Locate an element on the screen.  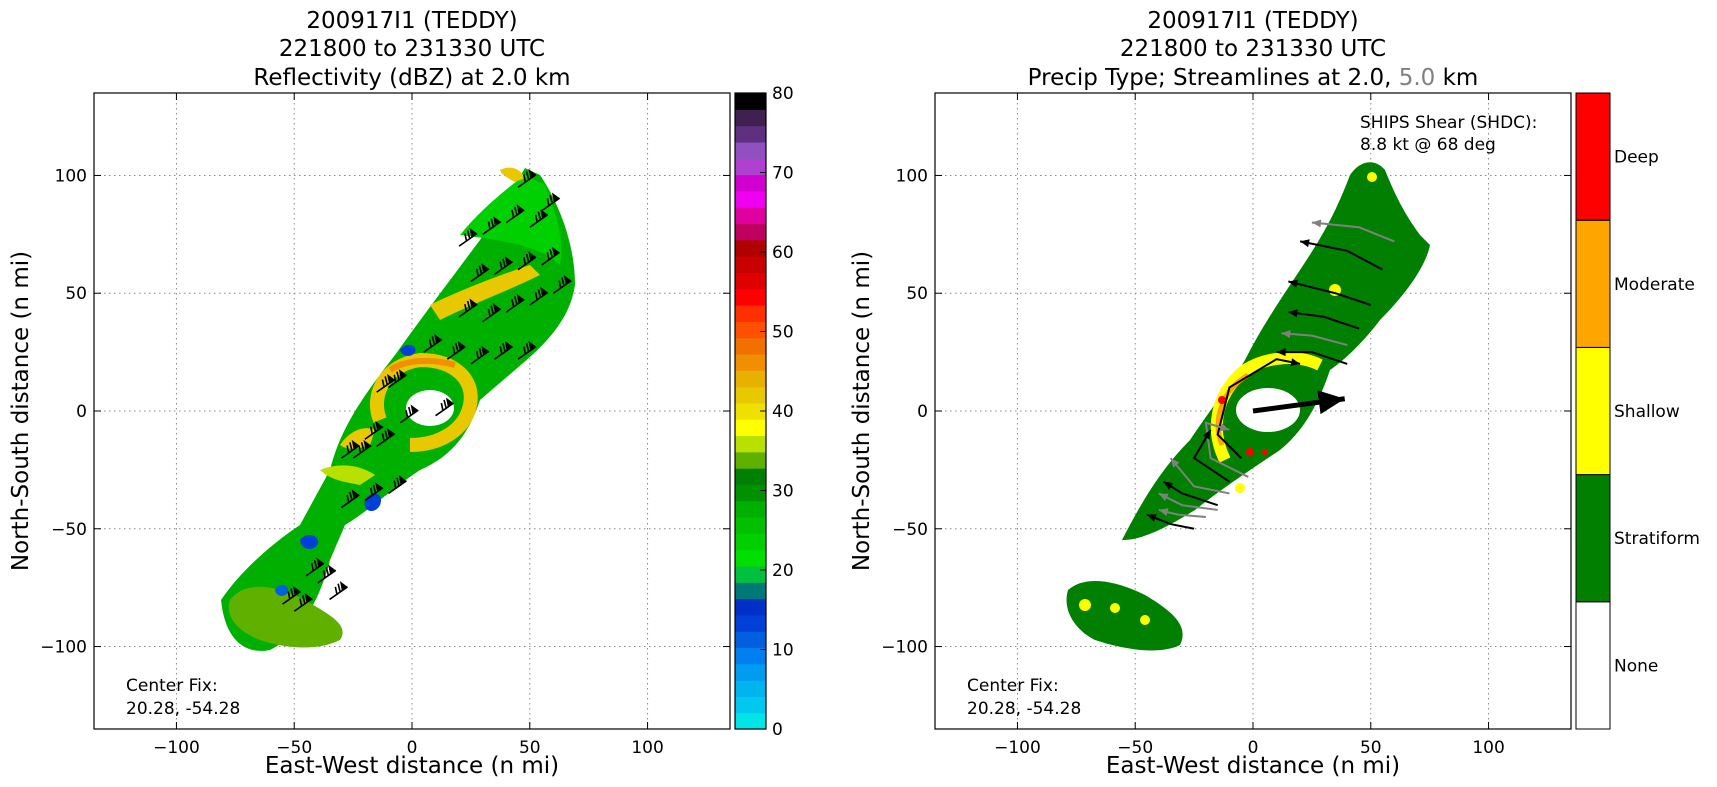
x-tick-label: 100 is located at coordinates (647, 748).